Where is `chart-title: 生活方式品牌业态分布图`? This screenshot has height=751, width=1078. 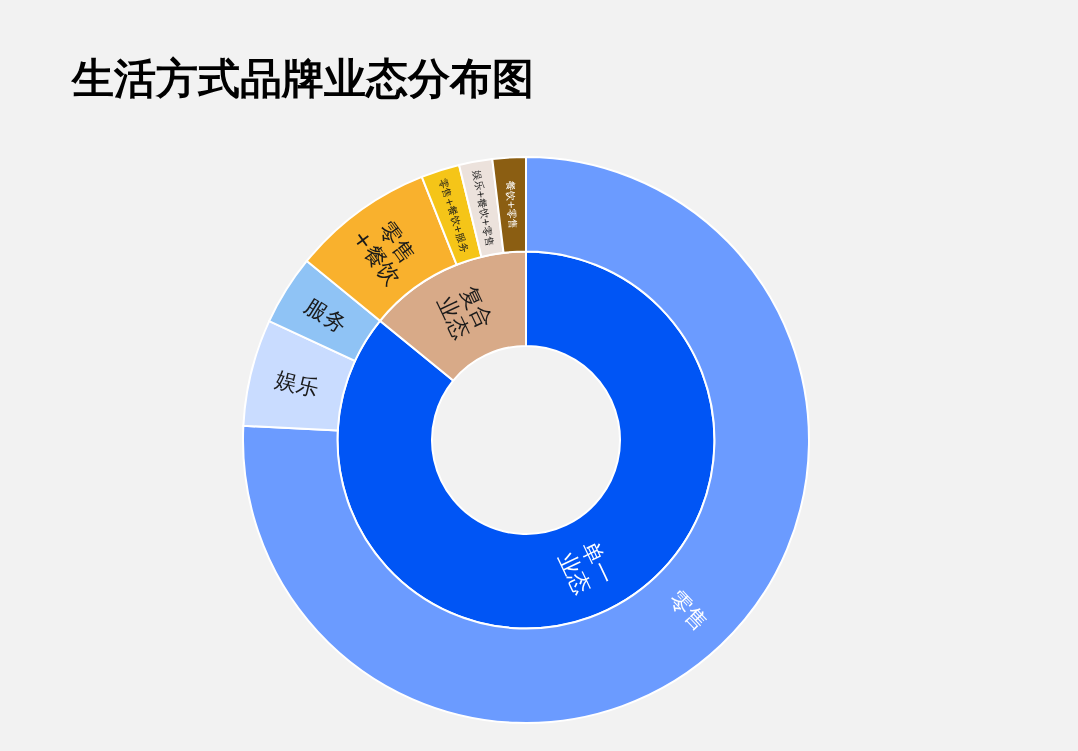
chart-title: 生活方式品牌业态分布图 is located at coordinates (303, 79).